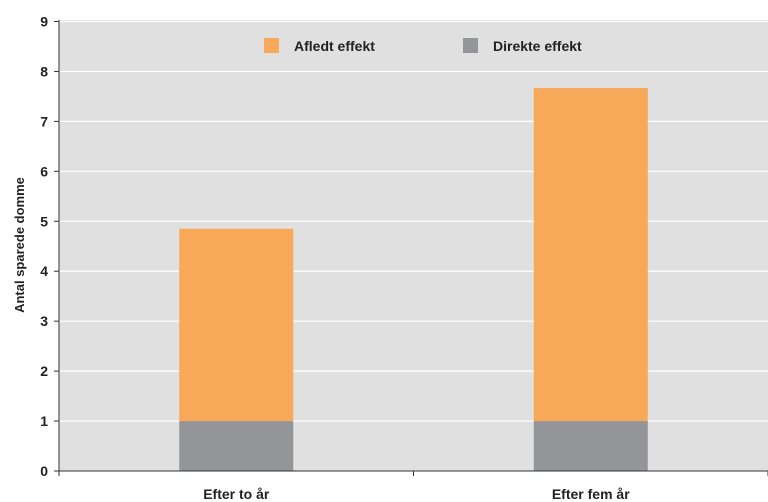 The width and height of the screenshot is (768, 502). I want to click on y-tick-label: 4, so click(44, 271).